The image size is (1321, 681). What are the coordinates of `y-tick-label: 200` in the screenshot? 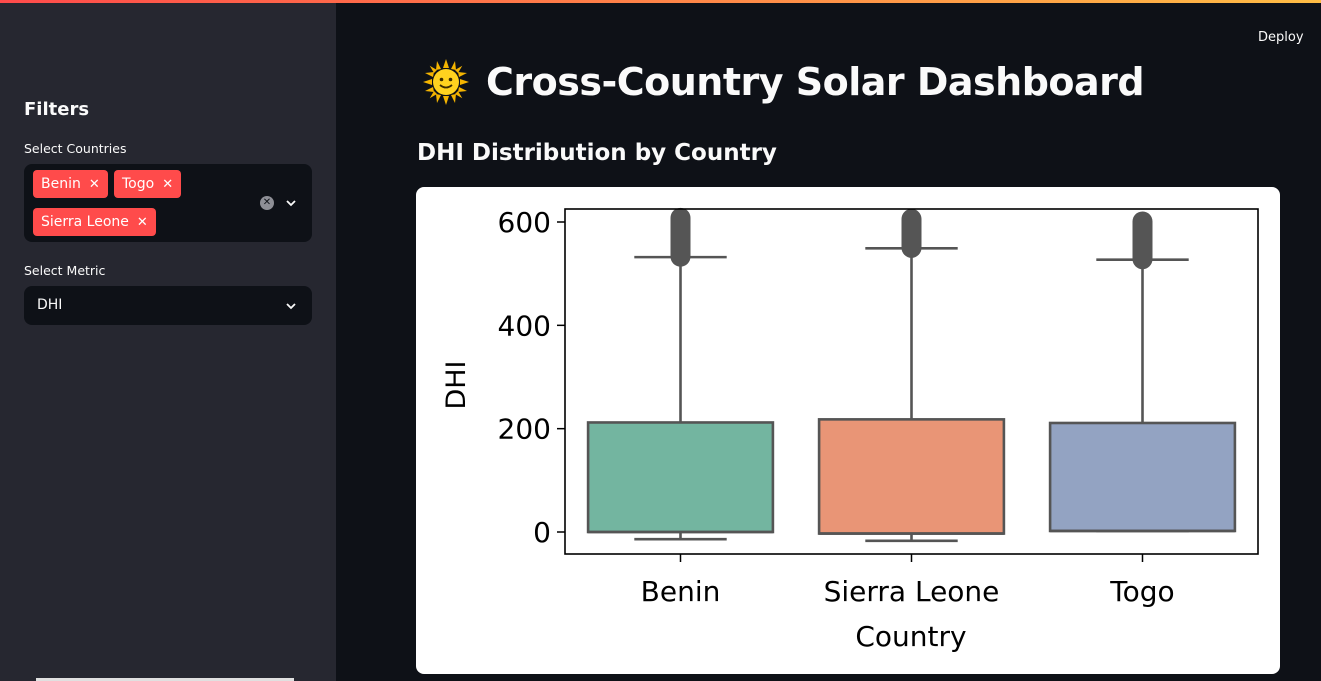 It's located at (524, 429).